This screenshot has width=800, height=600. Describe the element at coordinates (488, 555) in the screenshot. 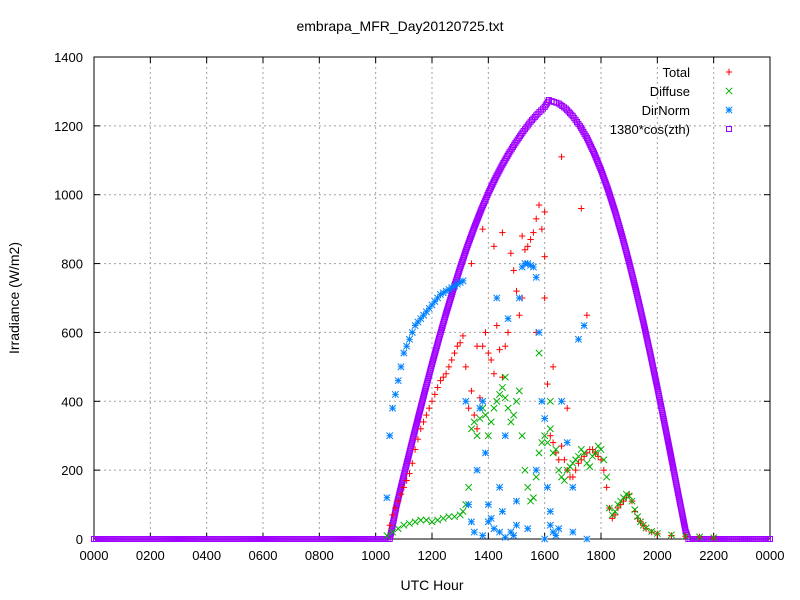

I see `x-tick-label: 1400` at that location.